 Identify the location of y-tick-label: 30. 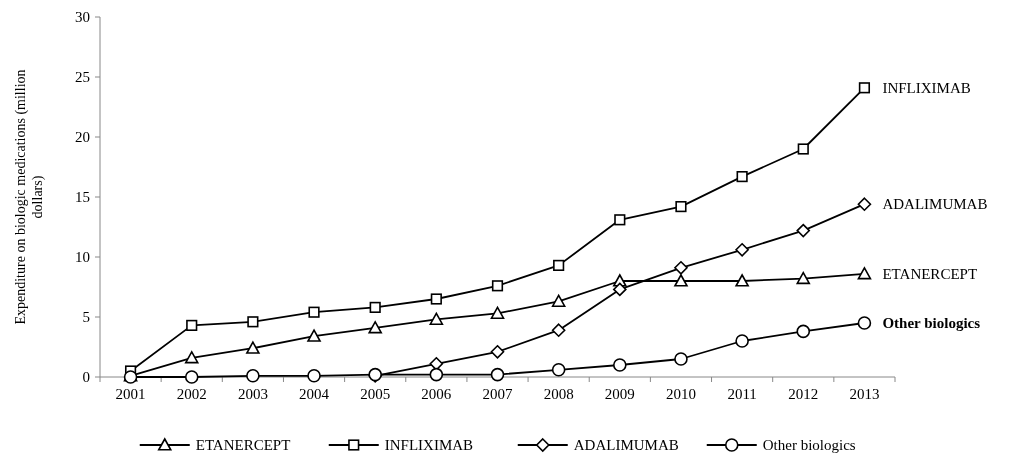
(82, 17).